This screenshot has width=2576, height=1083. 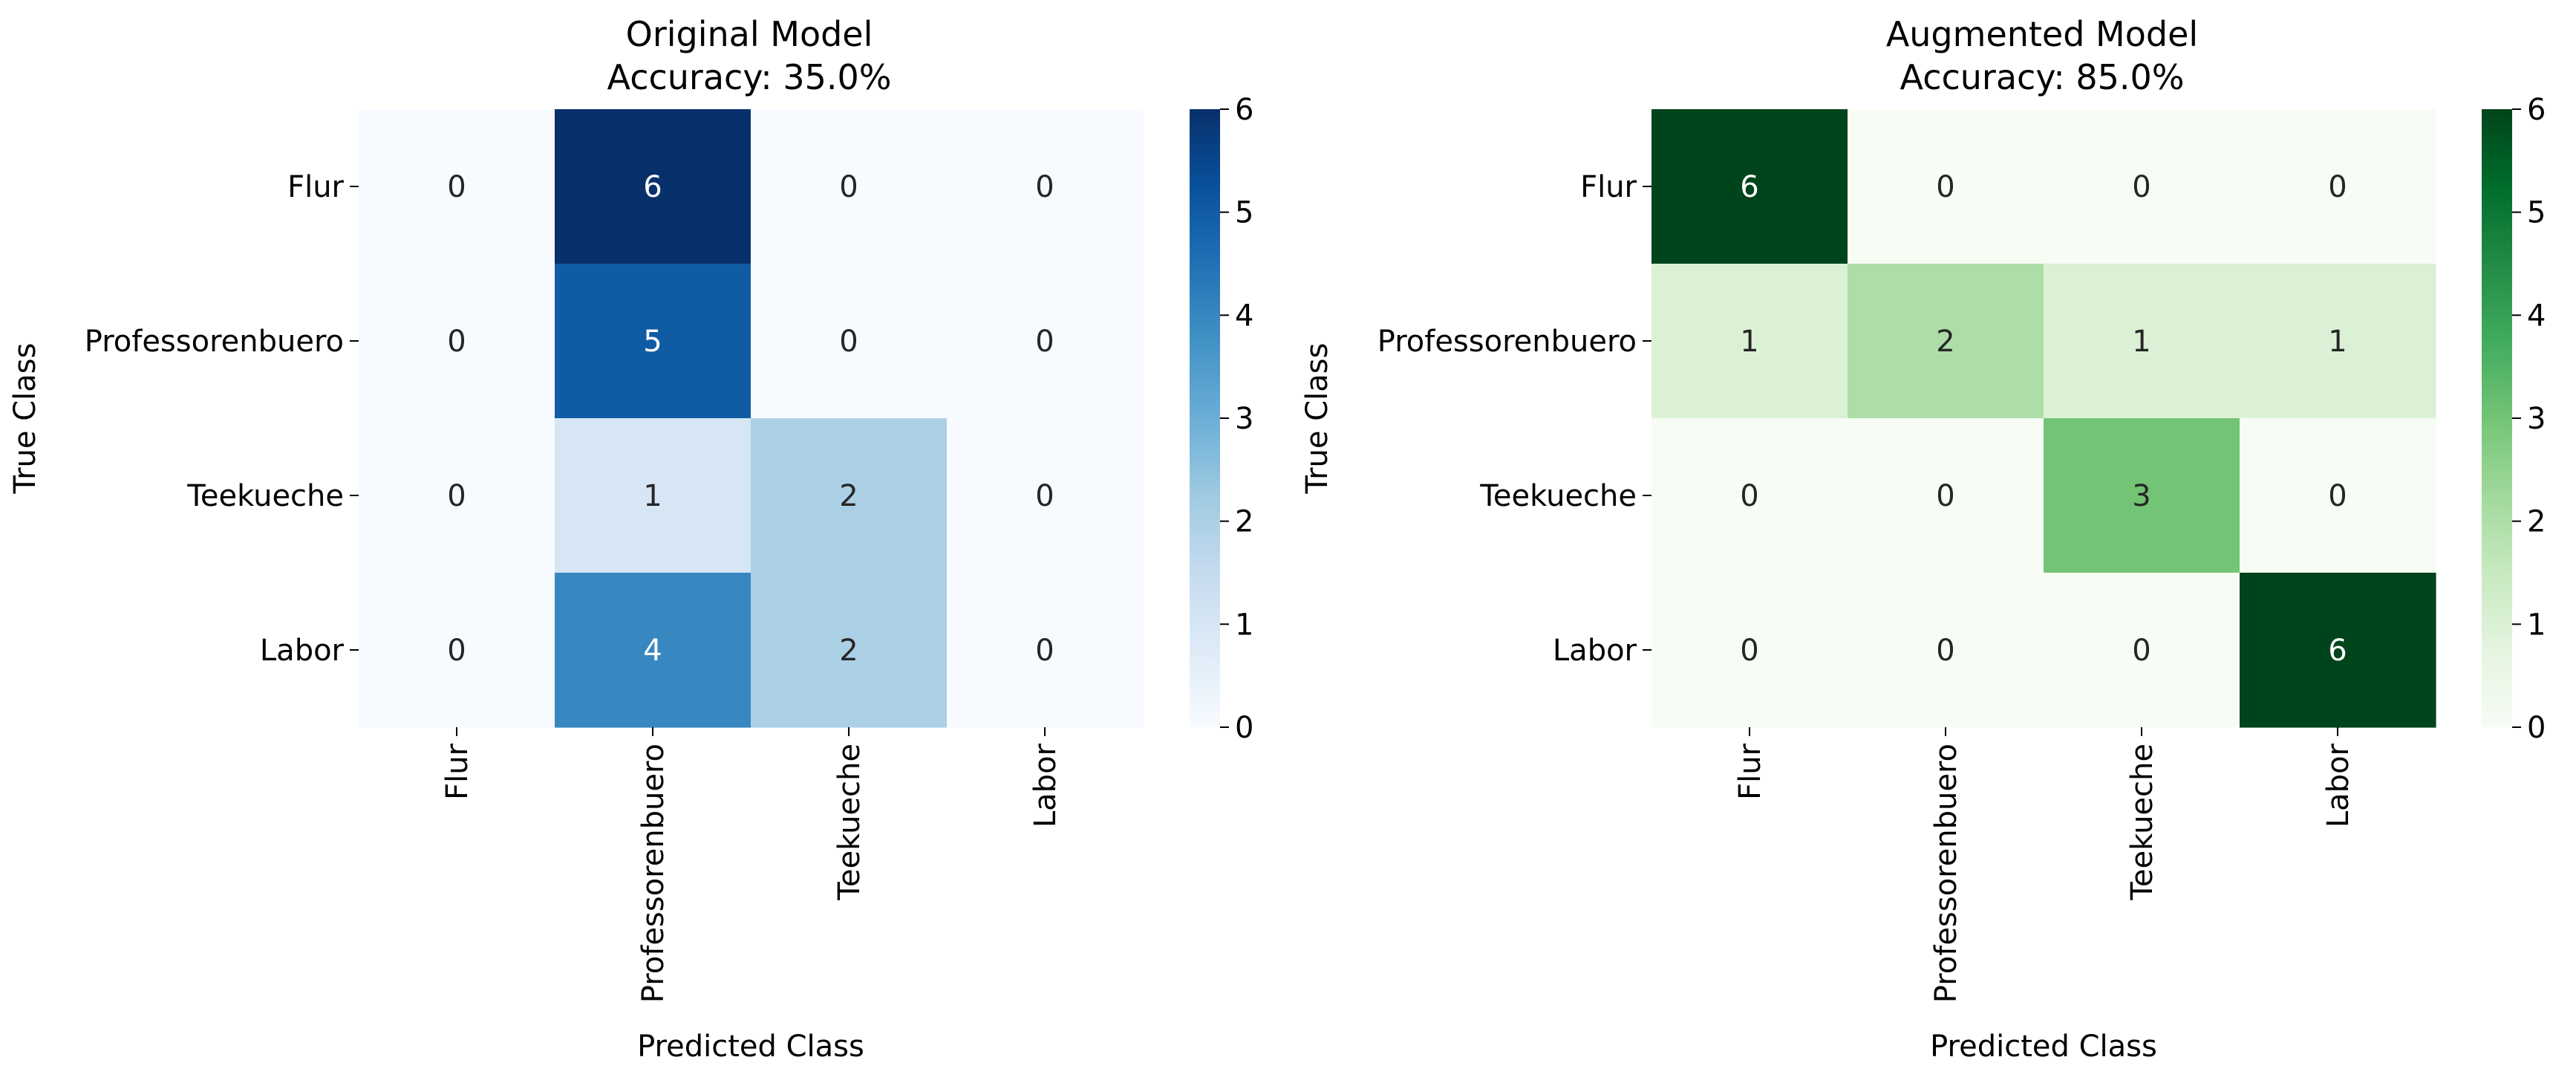 I want to click on chart-title: Original Model, so click(x=749, y=34).